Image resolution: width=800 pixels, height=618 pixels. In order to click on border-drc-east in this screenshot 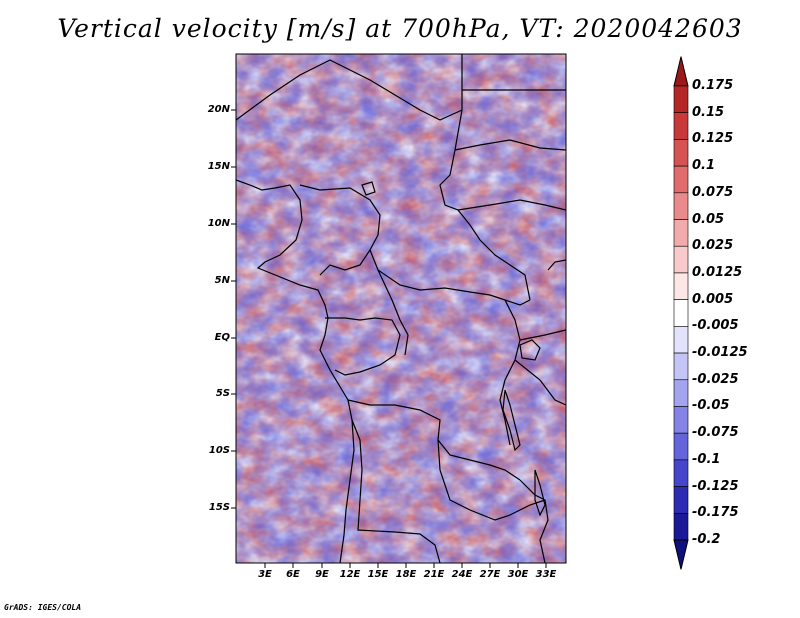, I will do `click(510, 372)`.